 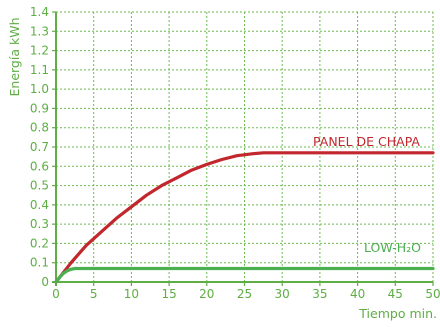 I want to click on x-tick-label: 20, so click(x=206, y=294).